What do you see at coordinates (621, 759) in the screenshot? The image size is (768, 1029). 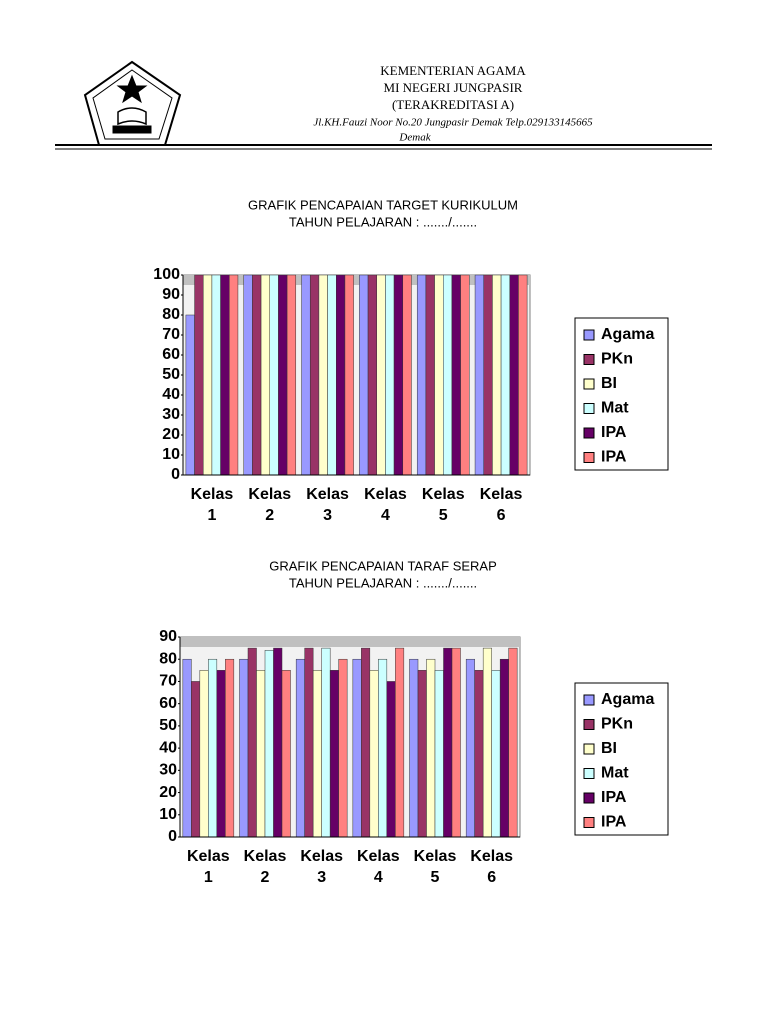 I see `legend-box` at bounding box center [621, 759].